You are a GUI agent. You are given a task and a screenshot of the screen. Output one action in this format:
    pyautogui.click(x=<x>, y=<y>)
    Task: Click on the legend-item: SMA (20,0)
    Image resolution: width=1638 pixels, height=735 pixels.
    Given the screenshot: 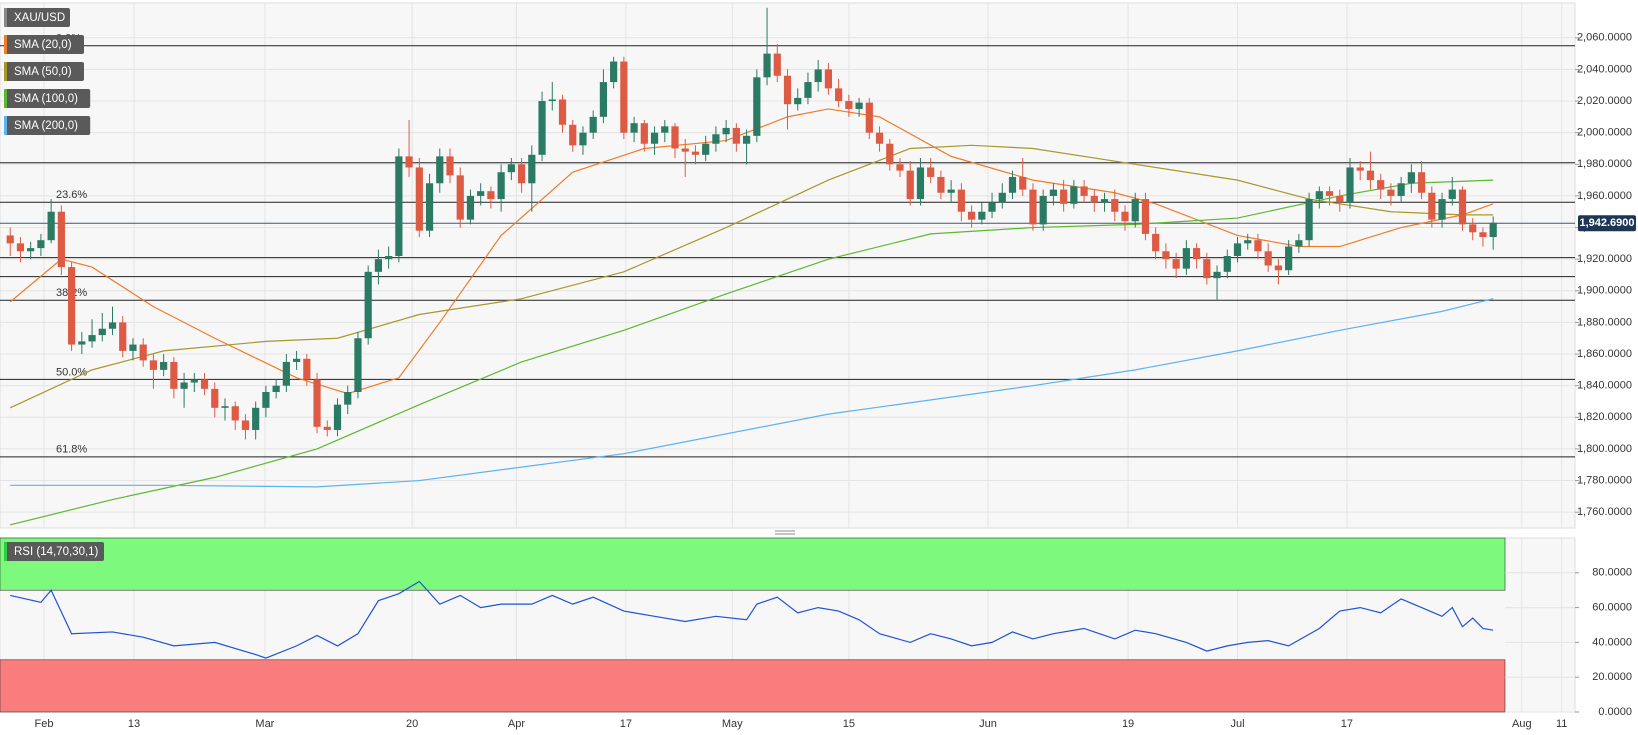 What is the action you would take?
    pyautogui.click(x=44, y=44)
    